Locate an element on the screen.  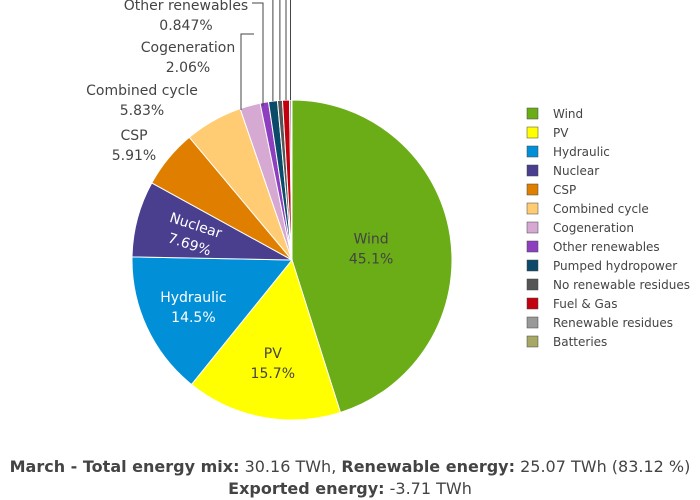
slice-label-wind: Wind 45.1% is located at coordinates (371, 250).